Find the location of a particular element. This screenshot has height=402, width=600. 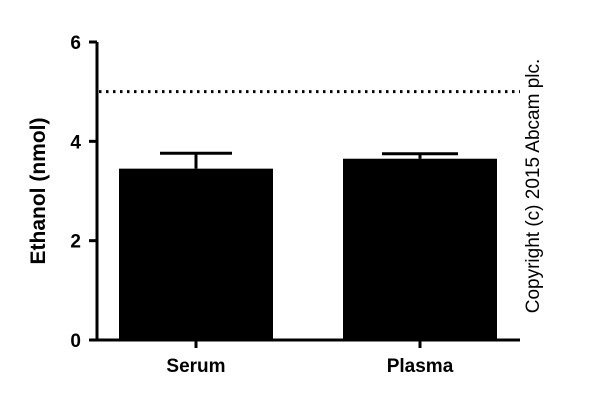

y-tick-label: 4 is located at coordinates (75, 142).